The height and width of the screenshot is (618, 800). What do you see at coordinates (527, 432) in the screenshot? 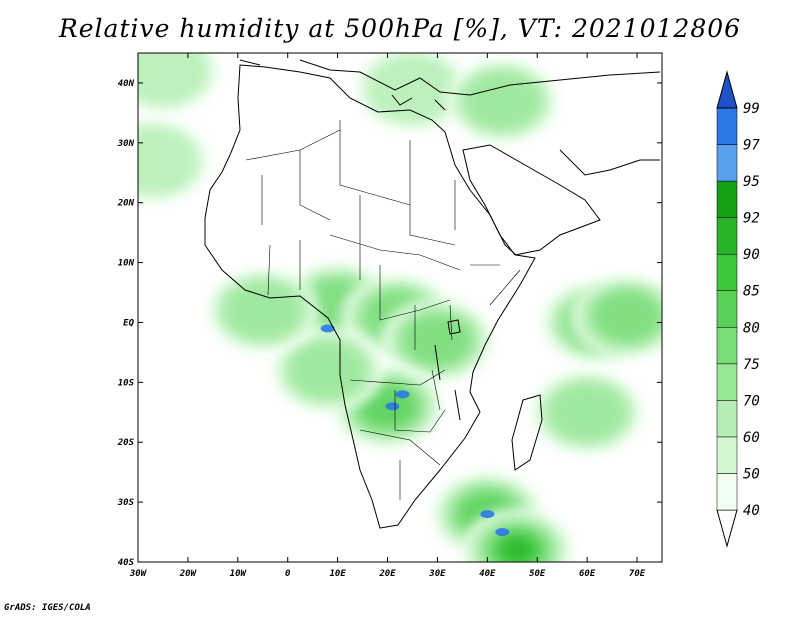
I see `madagascar` at bounding box center [527, 432].